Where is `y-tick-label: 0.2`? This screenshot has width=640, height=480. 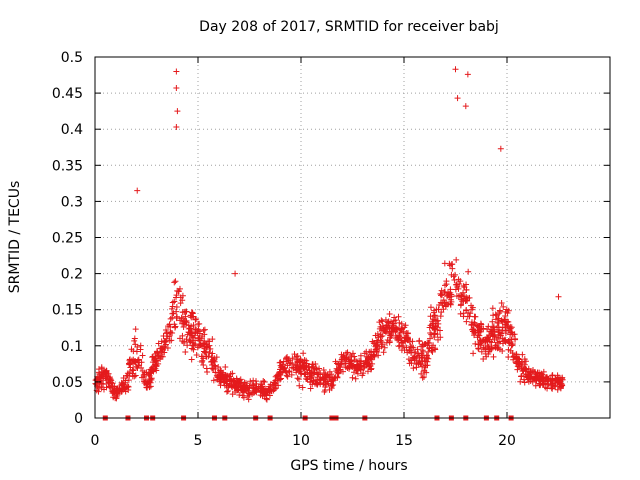
y-tick-label: 0.2 is located at coordinates (72, 275).